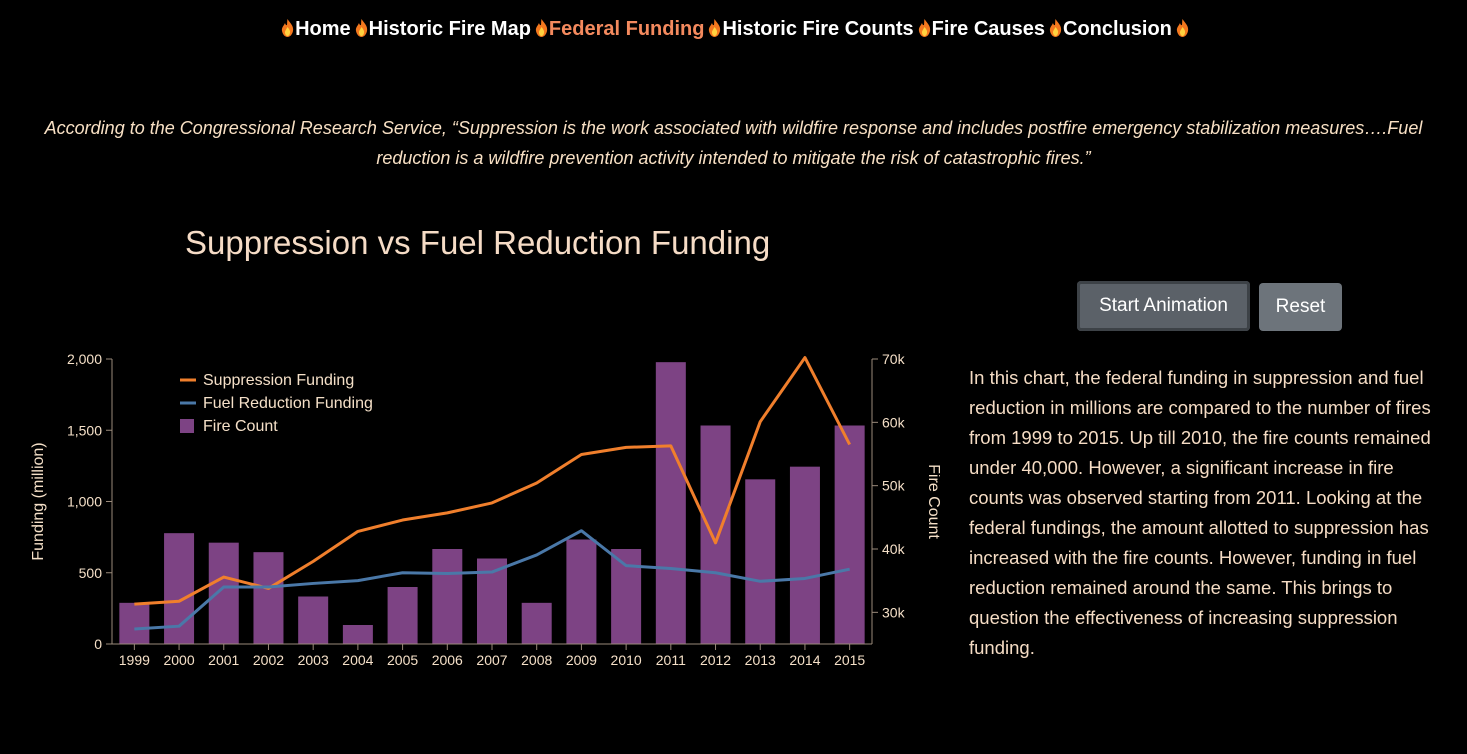 This screenshot has height=754, width=1467. Describe the element at coordinates (268, 660) in the screenshot. I see `x-tick-label: 2002` at that location.